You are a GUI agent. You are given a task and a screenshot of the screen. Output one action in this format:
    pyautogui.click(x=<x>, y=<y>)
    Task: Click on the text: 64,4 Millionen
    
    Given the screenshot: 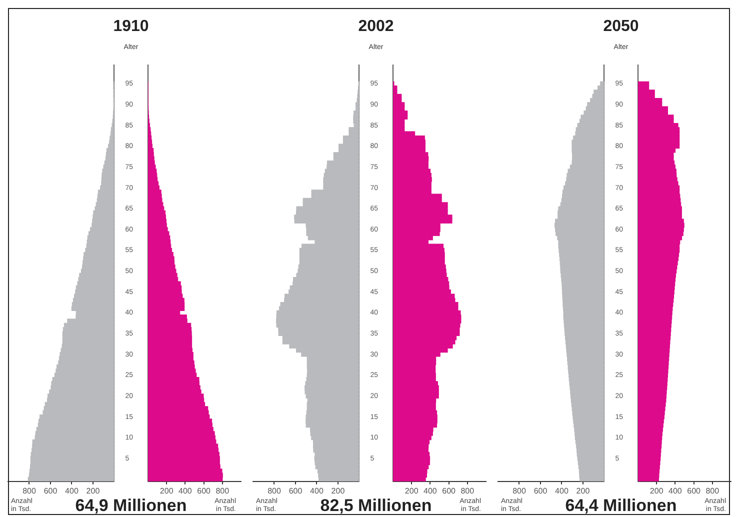 What is the action you would take?
    pyautogui.click(x=621, y=506)
    